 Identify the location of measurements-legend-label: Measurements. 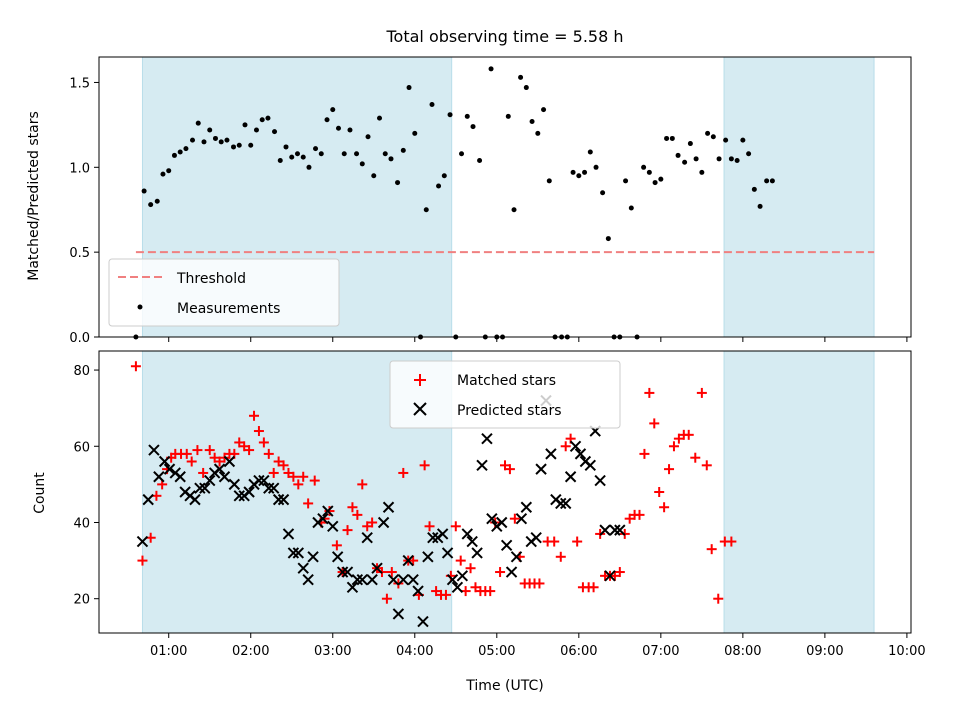
(228, 309).